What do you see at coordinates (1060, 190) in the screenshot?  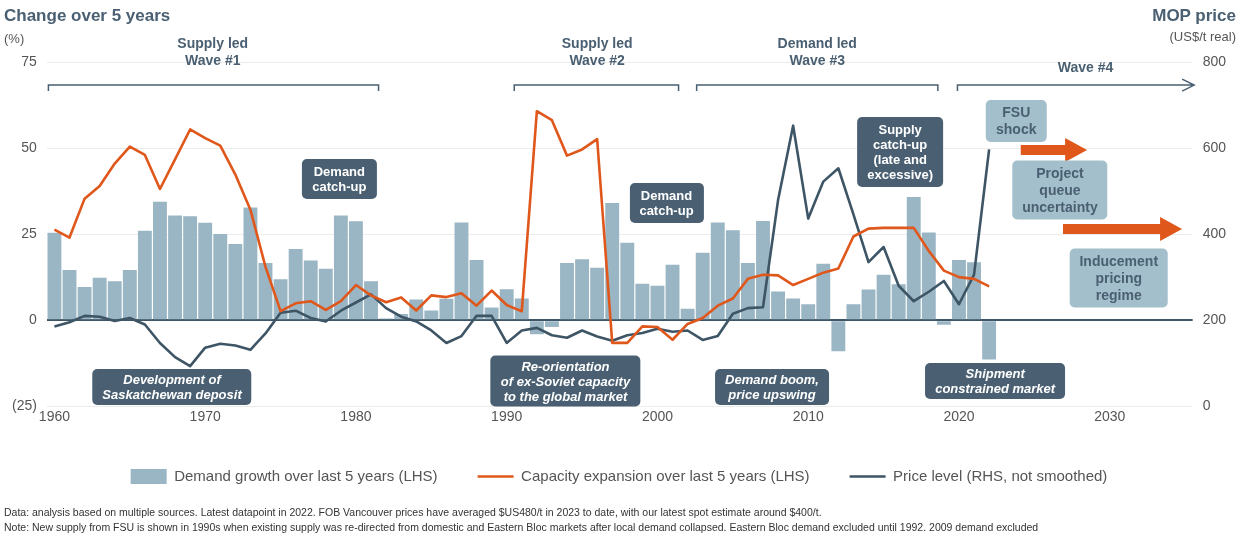 I see `annotation: Project queue uncertainty` at bounding box center [1060, 190].